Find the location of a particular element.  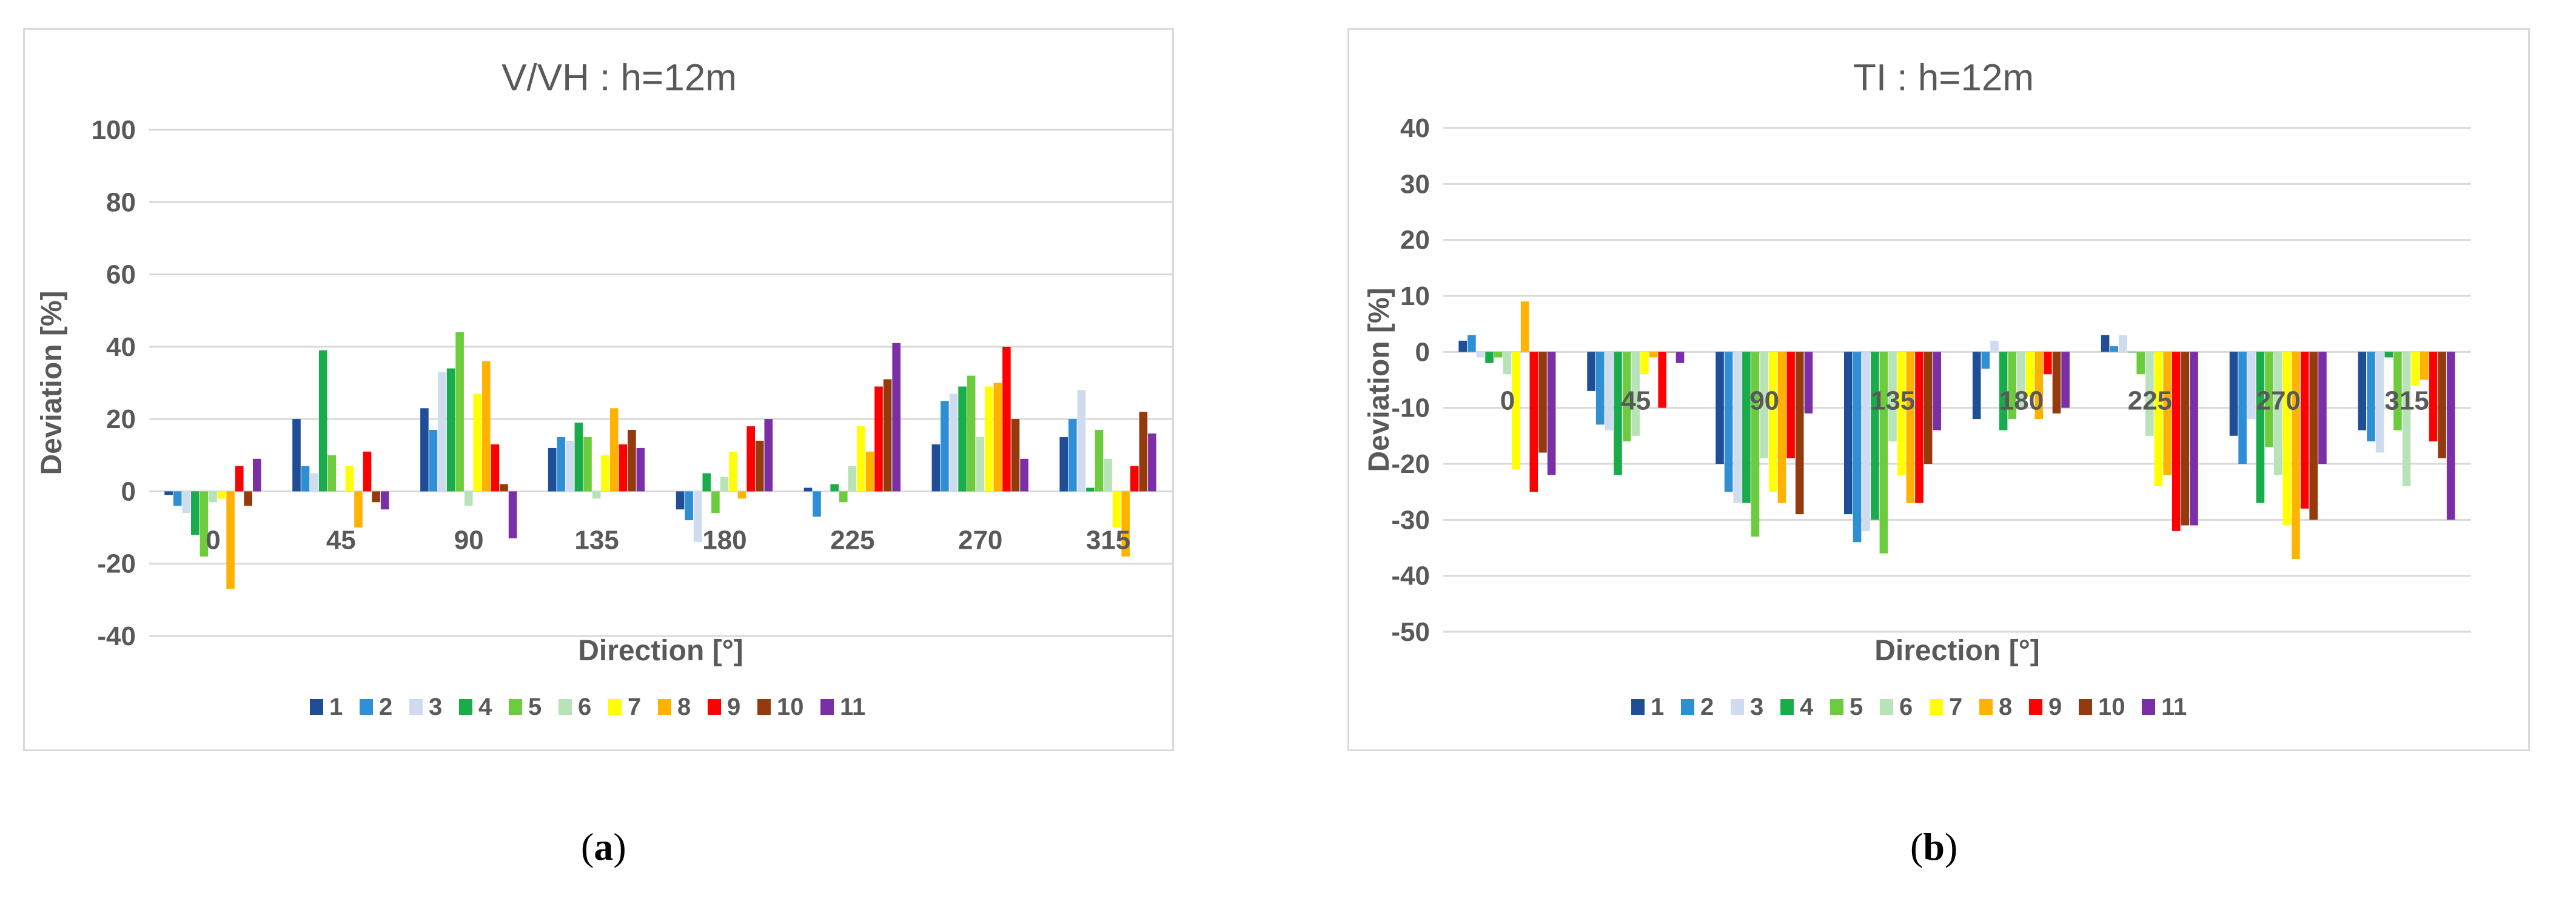

chart-a-title: V/VH : h=12m is located at coordinates (619, 78).